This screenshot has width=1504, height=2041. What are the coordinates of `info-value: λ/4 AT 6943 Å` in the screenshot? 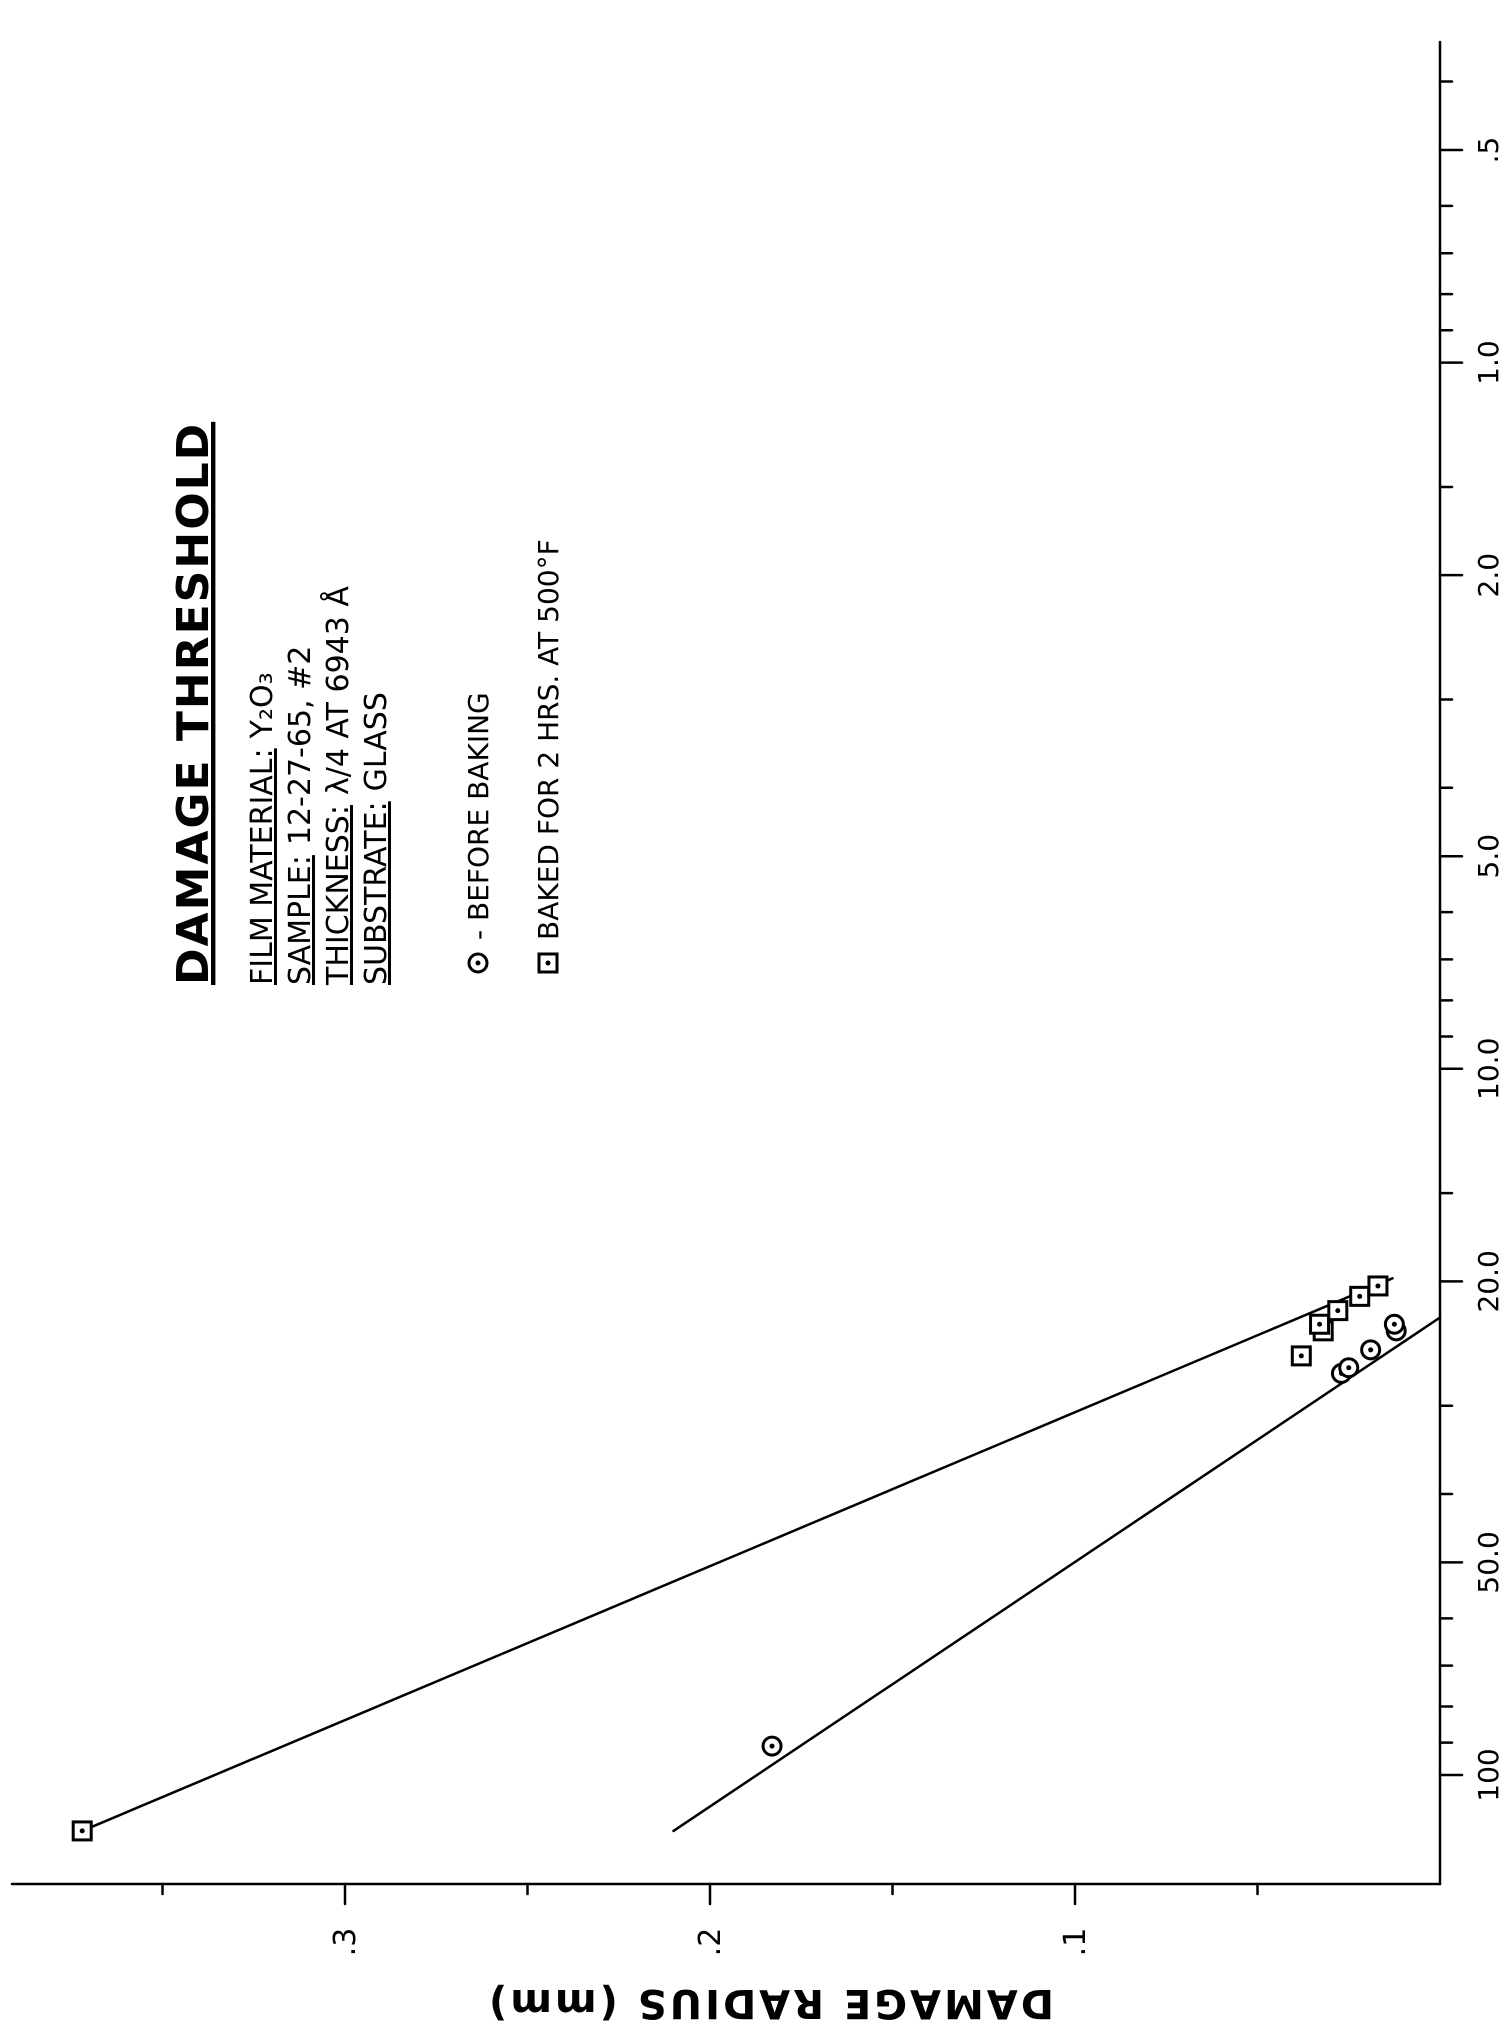 It's located at (338, 690).